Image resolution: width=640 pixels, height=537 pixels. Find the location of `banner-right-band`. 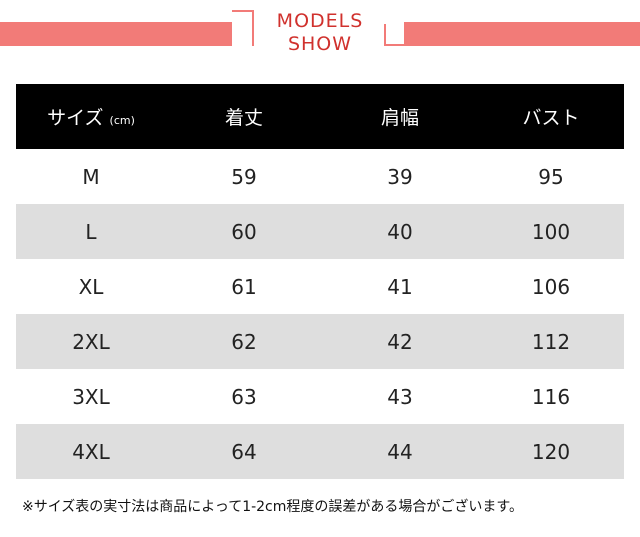

banner-right-band is located at coordinates (522, 34).